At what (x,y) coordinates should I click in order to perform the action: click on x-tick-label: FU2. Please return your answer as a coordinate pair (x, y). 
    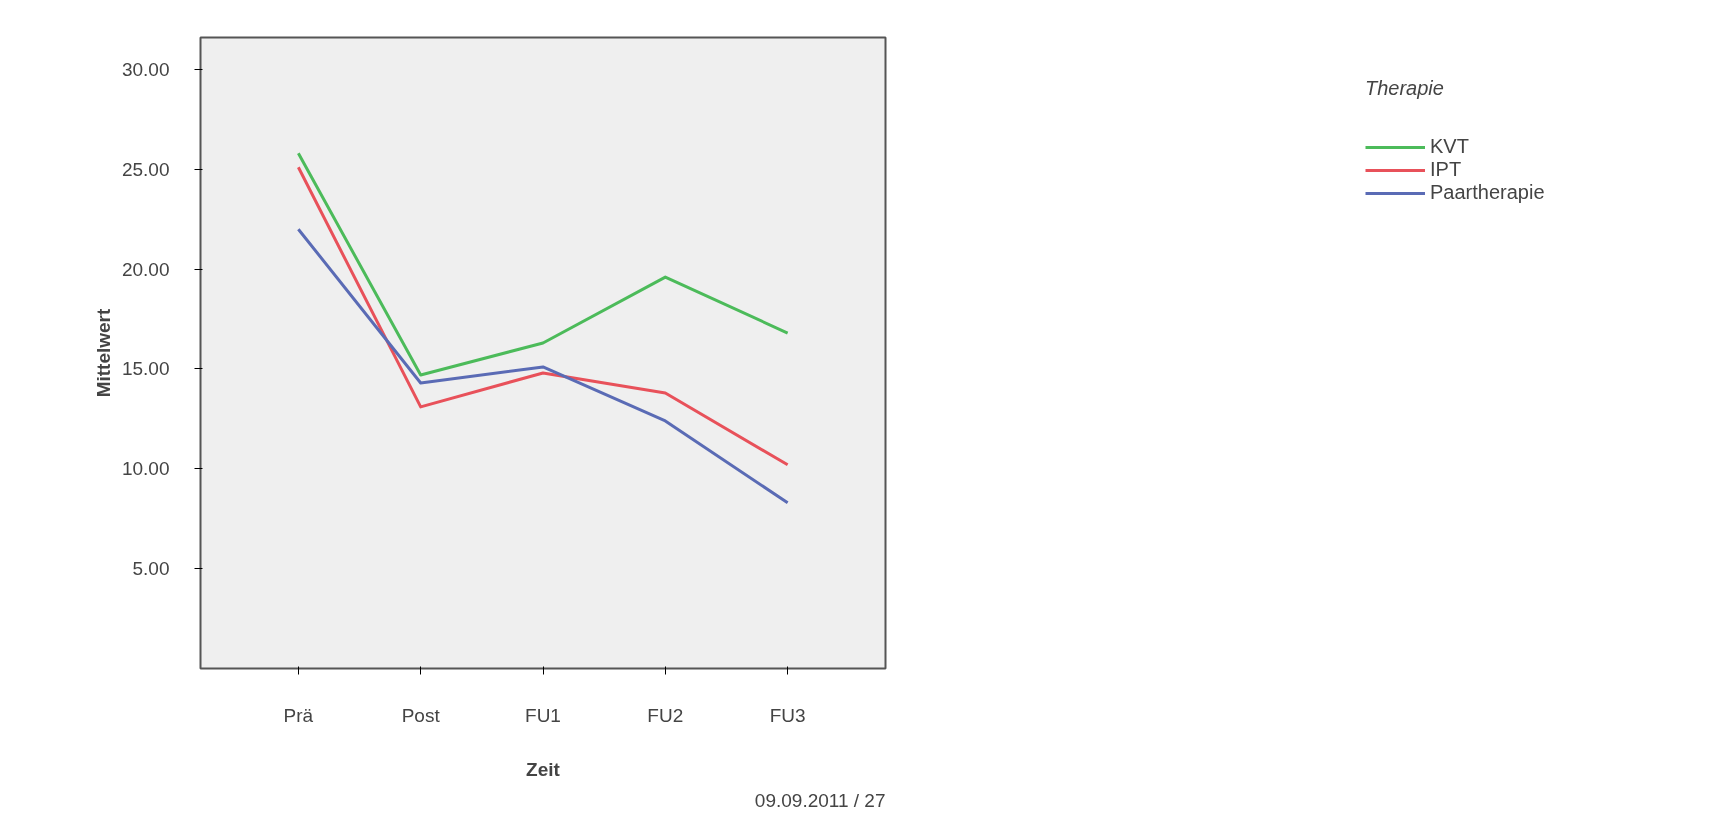
    Looking at the image, I should click on (665, 715).